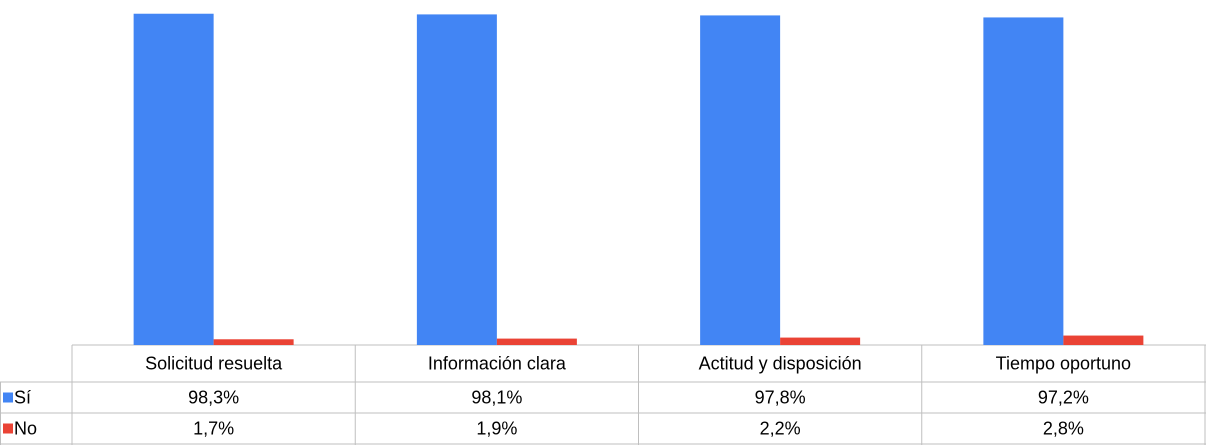  Describe the element at coordinates (496, 397) in the screenshot. I see `value-label: 98,1%` at that location.